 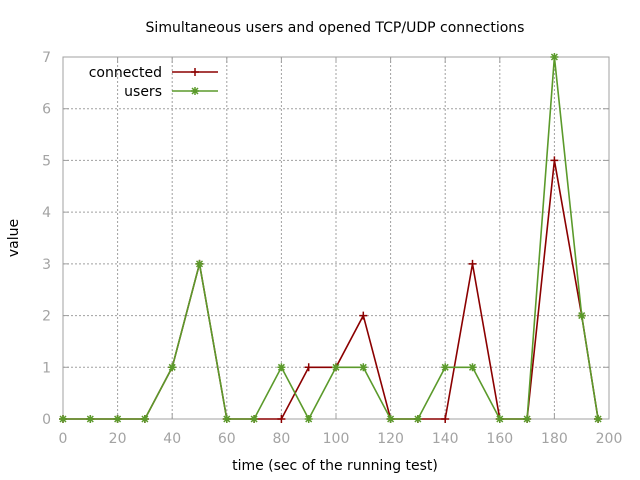 What do you see at coordinates (118, 439) in the screenshot?
I see `x-tick-label: 20` at bounding box center [118, 439].